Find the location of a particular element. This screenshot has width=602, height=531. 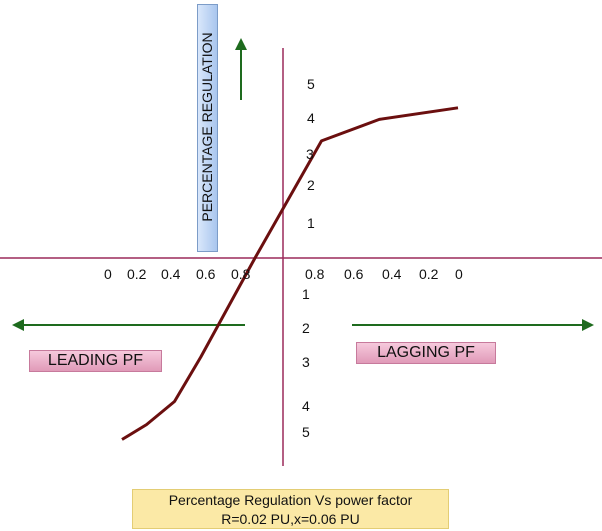

left-arrow-icon is located at coordinates (18, 325).